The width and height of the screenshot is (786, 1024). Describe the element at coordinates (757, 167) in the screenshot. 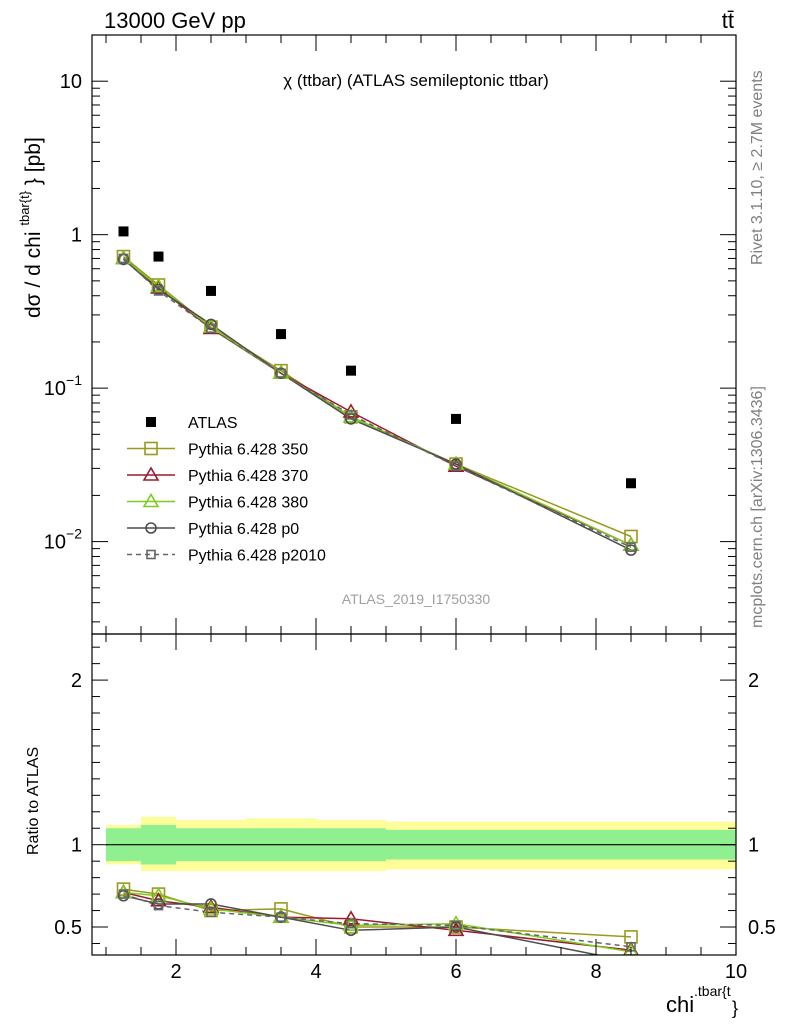

I see `rivet-version-label: Rivet 3.1.10, ≥ 2.7M events` at that location.